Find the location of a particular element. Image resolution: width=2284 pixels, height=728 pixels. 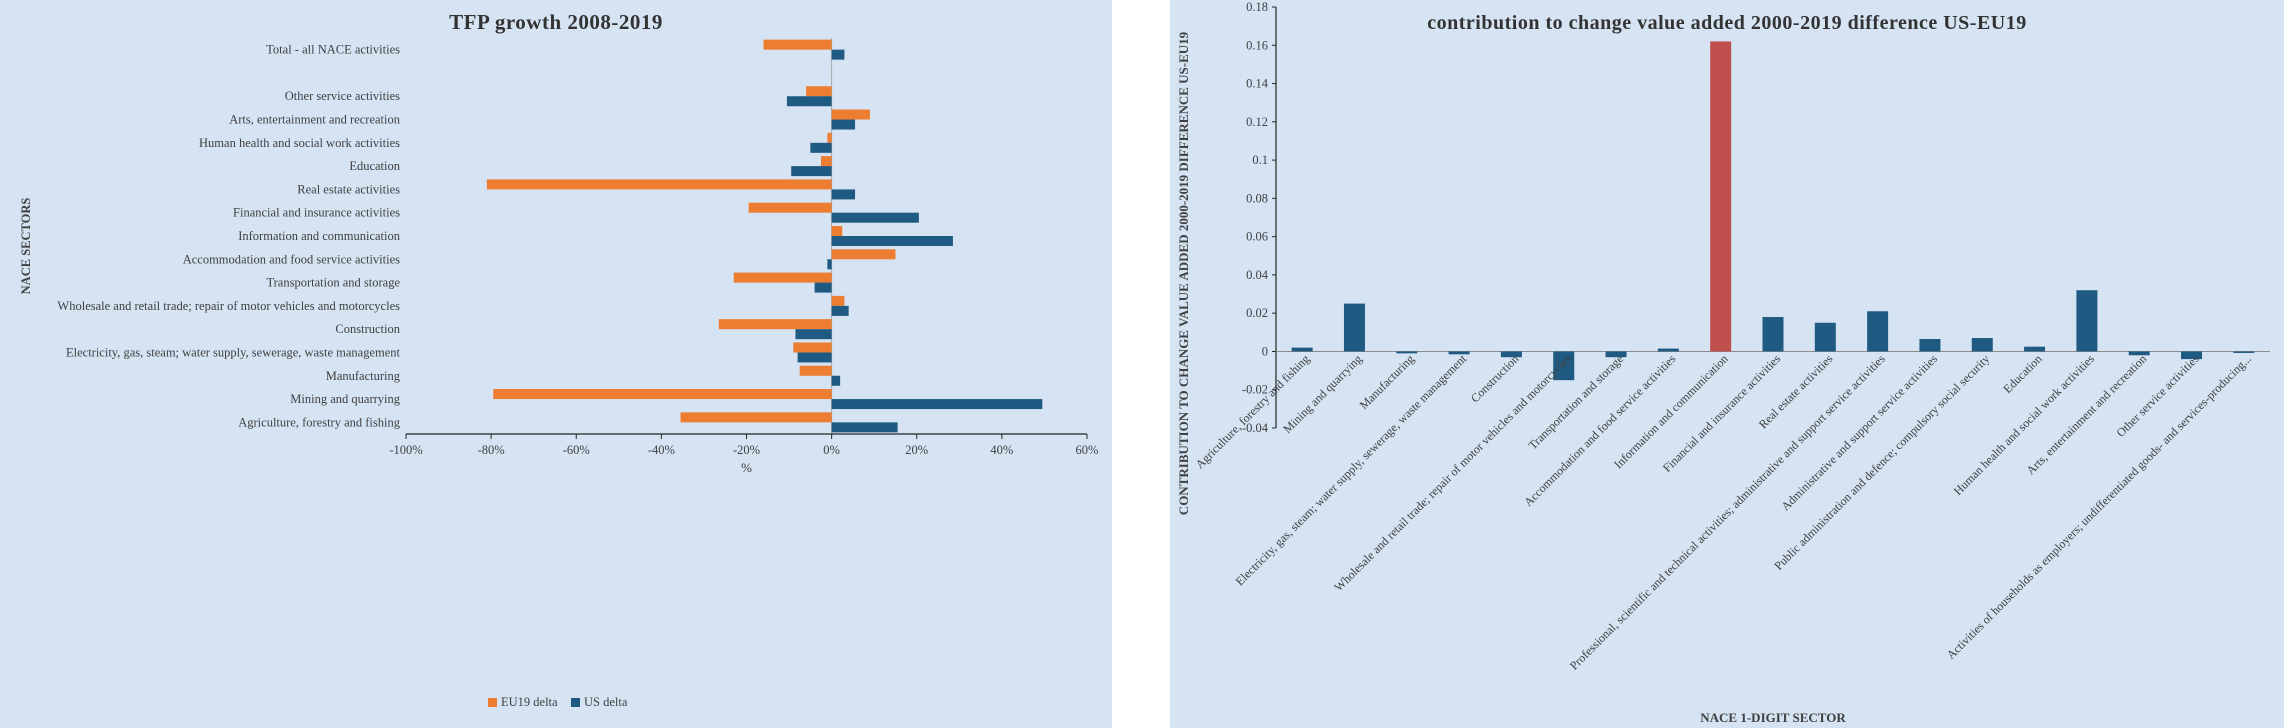

y-tick-label: 0.16 is located at coordinates (1257, 45).